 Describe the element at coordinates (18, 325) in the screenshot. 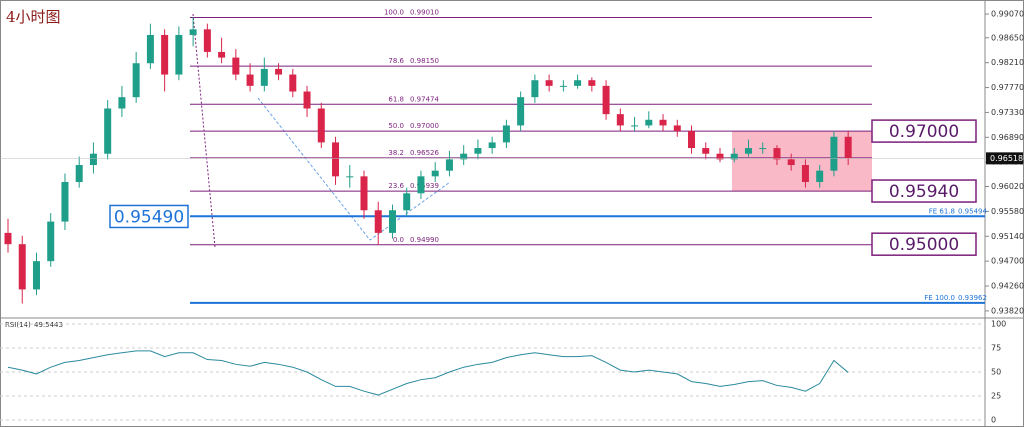

I see `rsi-title: RSI(14)` at that location.